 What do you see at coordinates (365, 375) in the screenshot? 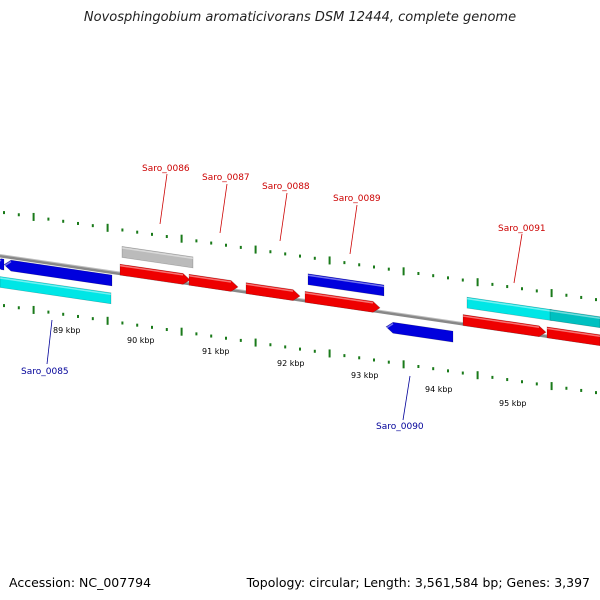
I see `scale-label-93kbp: 93 kbp` at bounding box center [365, 375].